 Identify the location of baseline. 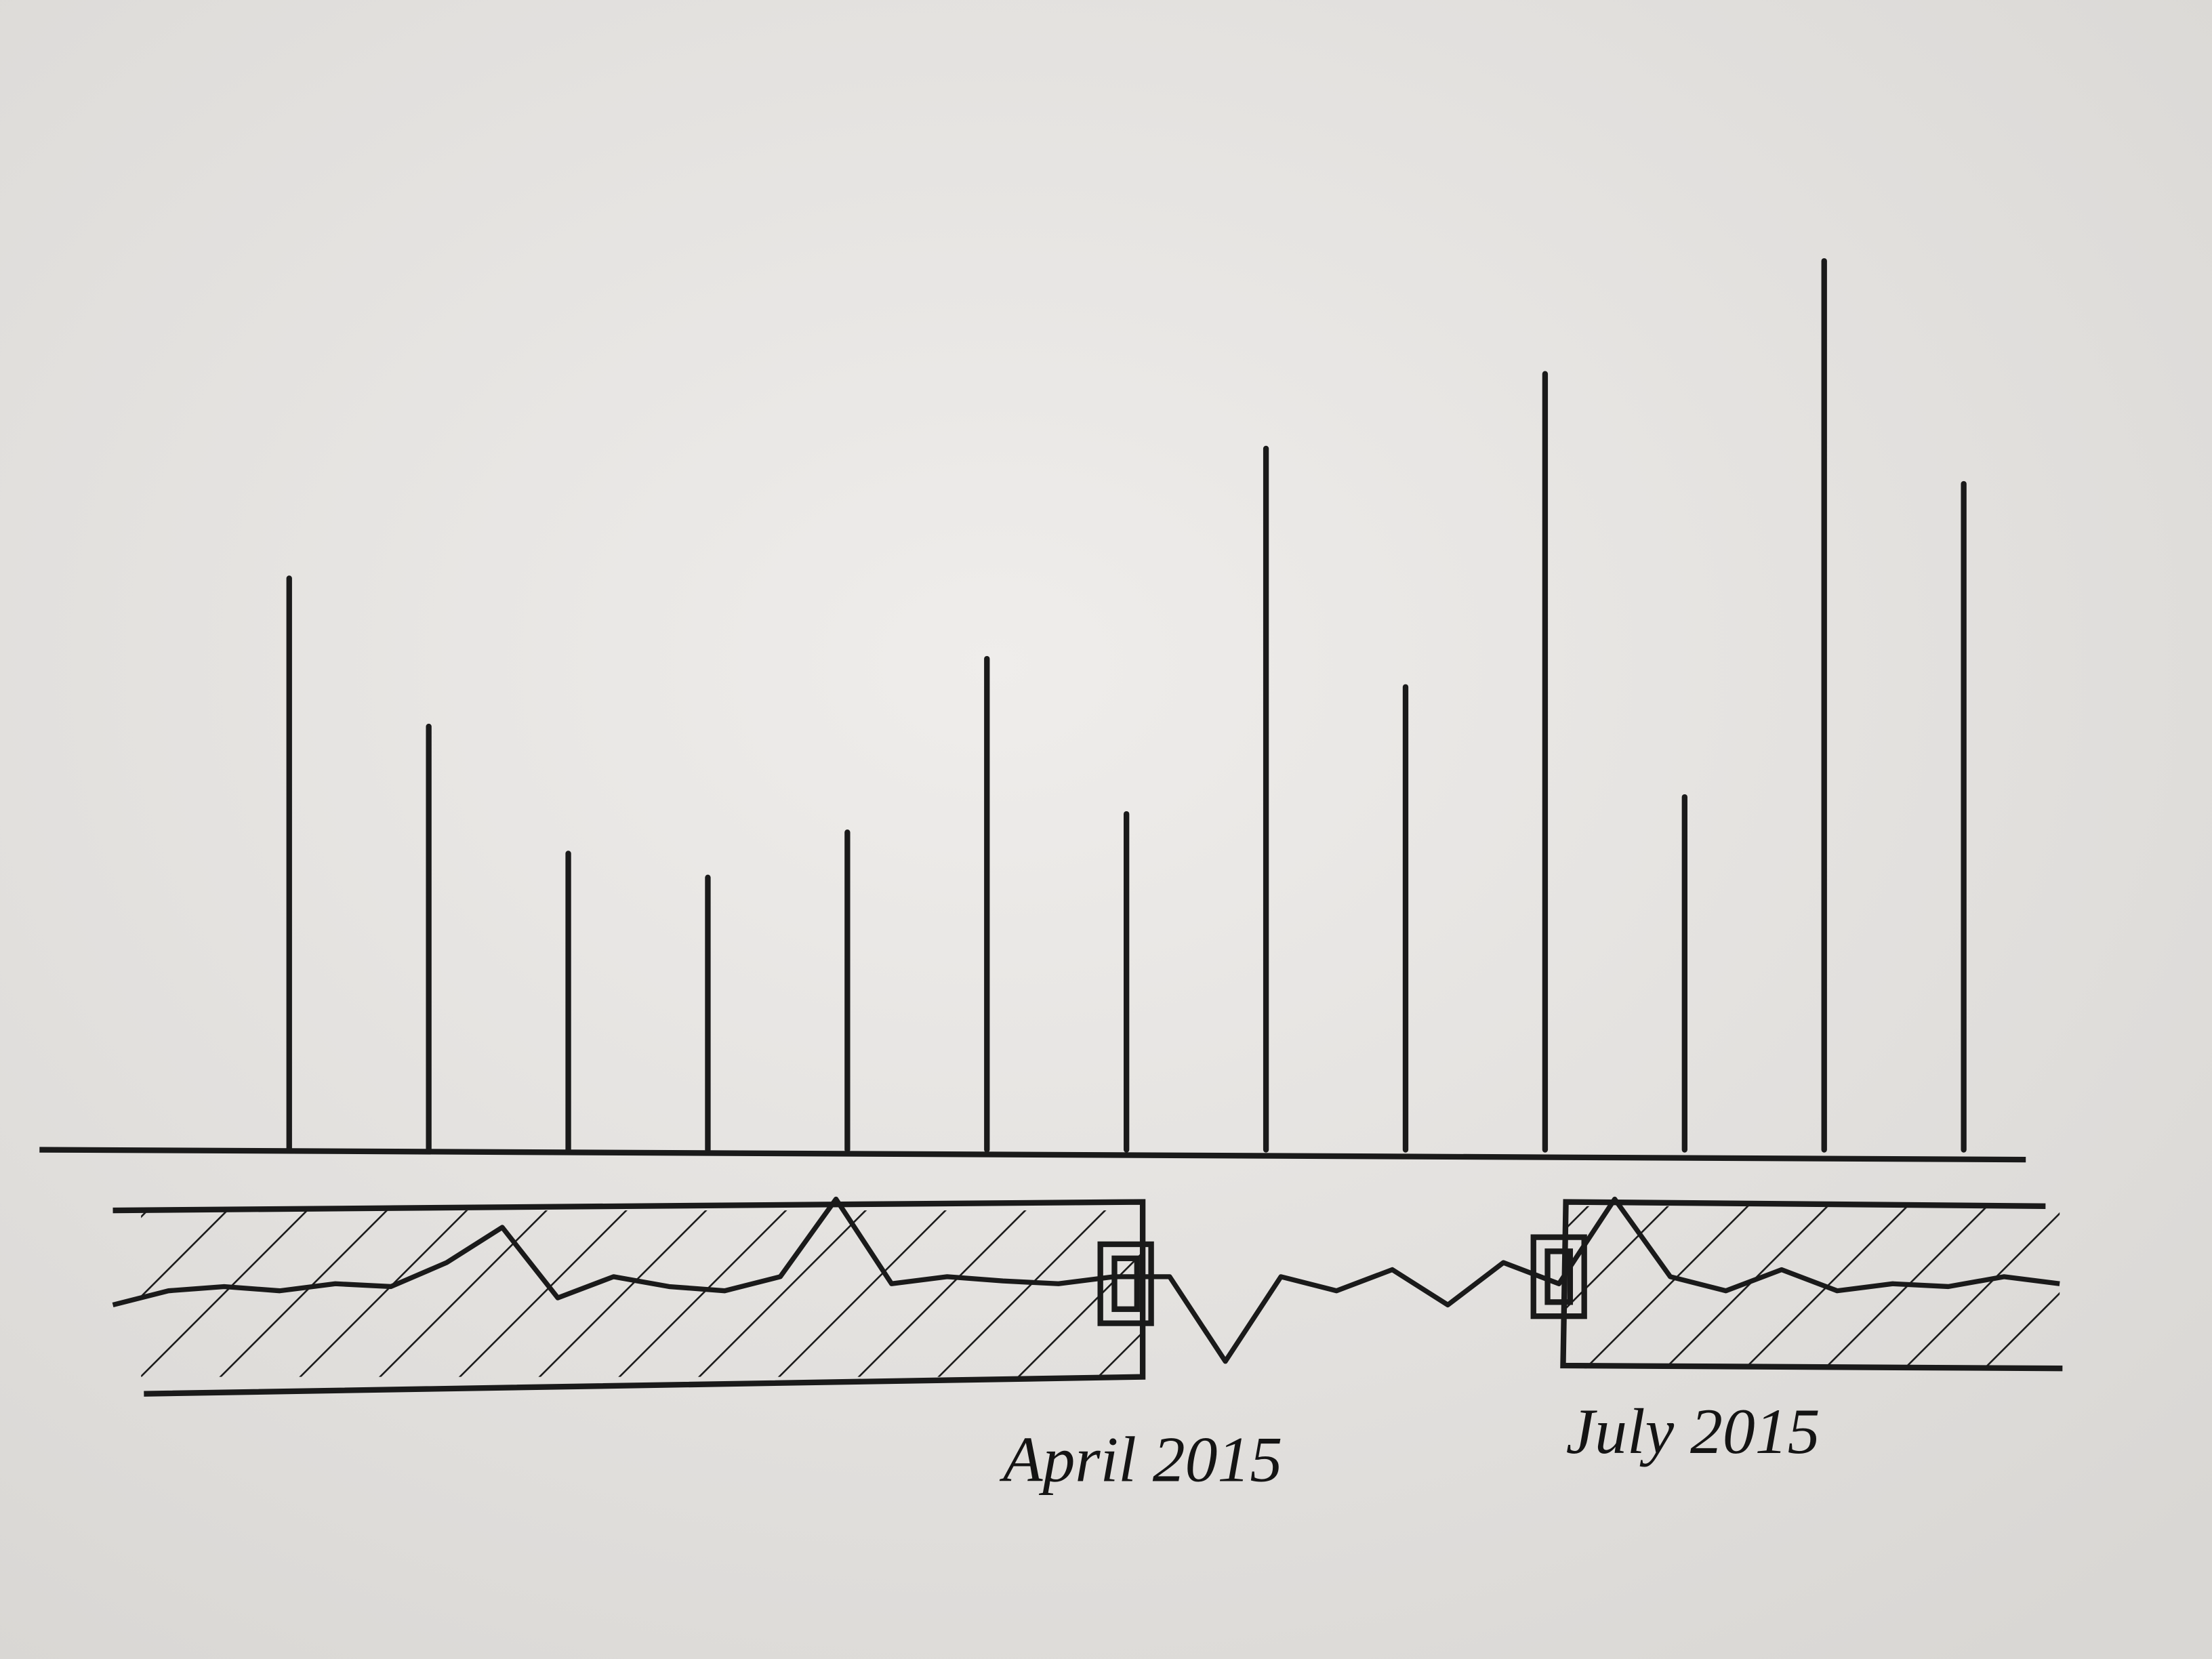
(1032, 1155).